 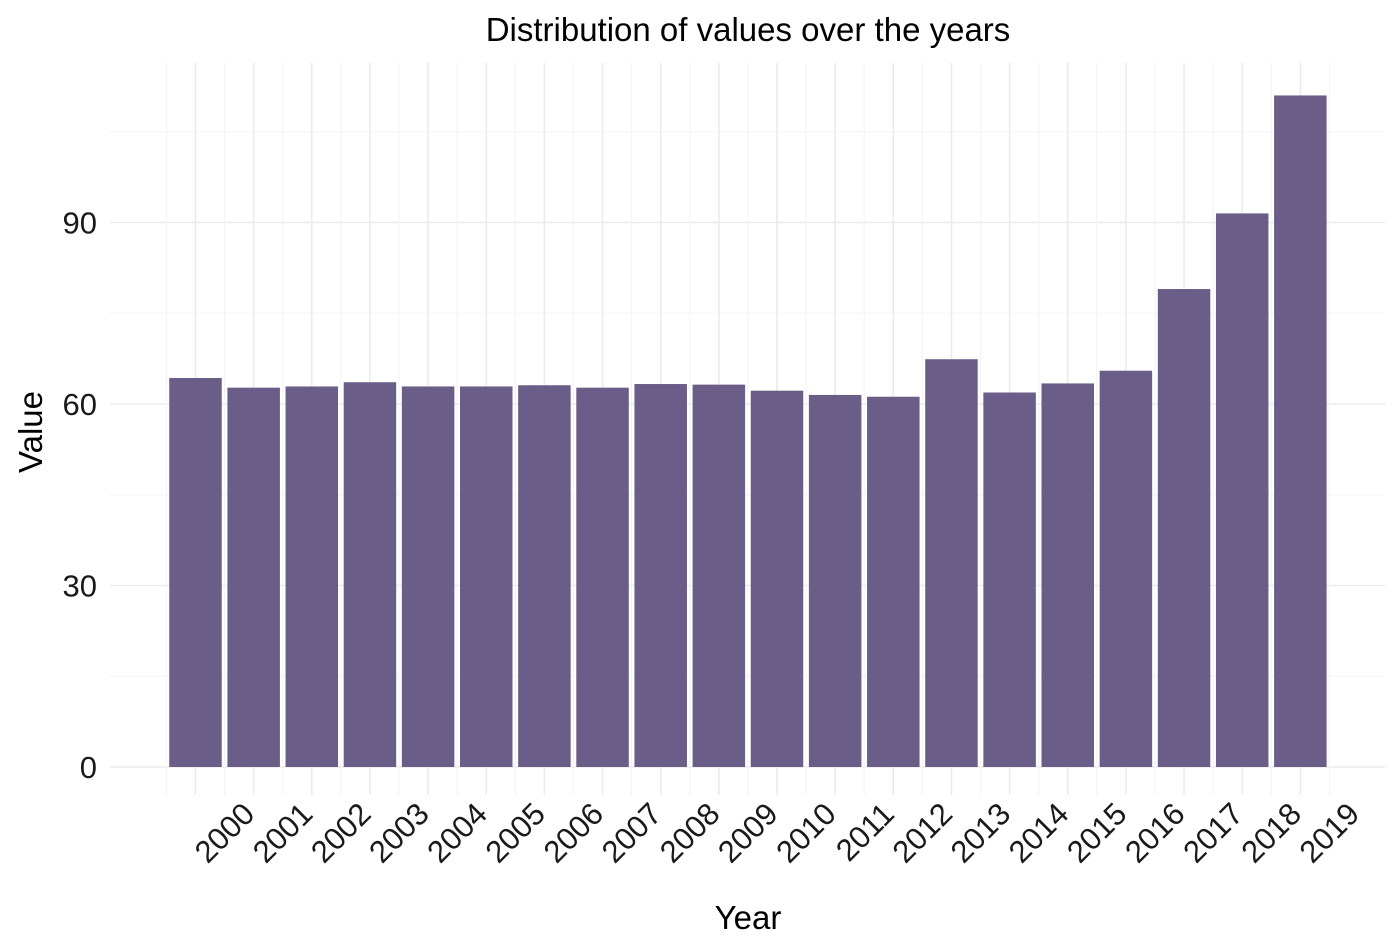 What do you see at coordinates (1213, 833) in the screenshot?
I see `x-tick-label: 2017` at bounding box center [1213, 833].